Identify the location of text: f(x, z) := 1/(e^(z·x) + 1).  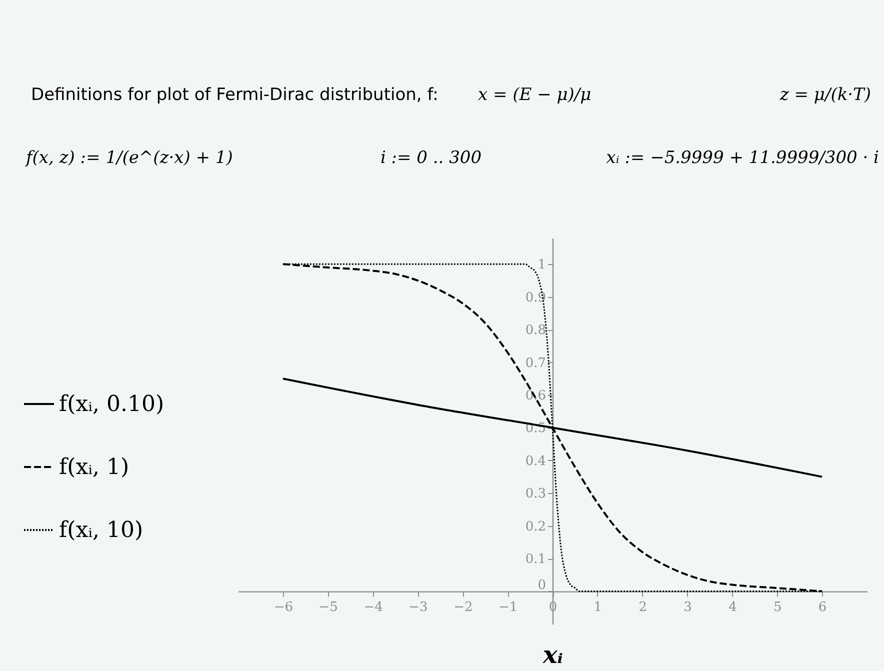
(128, 158).